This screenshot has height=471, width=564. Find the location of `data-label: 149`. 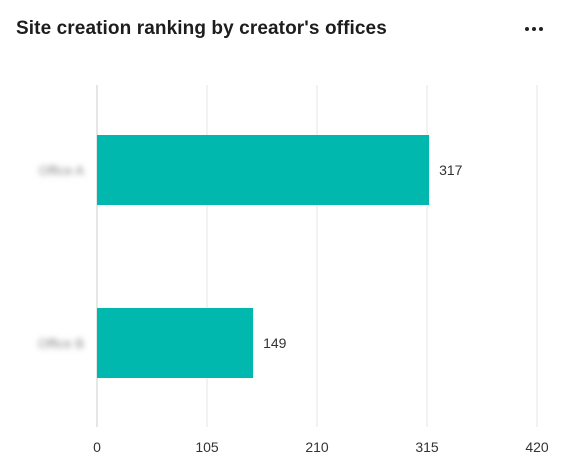

data-label: 149 is located at coordinates (275, 343).